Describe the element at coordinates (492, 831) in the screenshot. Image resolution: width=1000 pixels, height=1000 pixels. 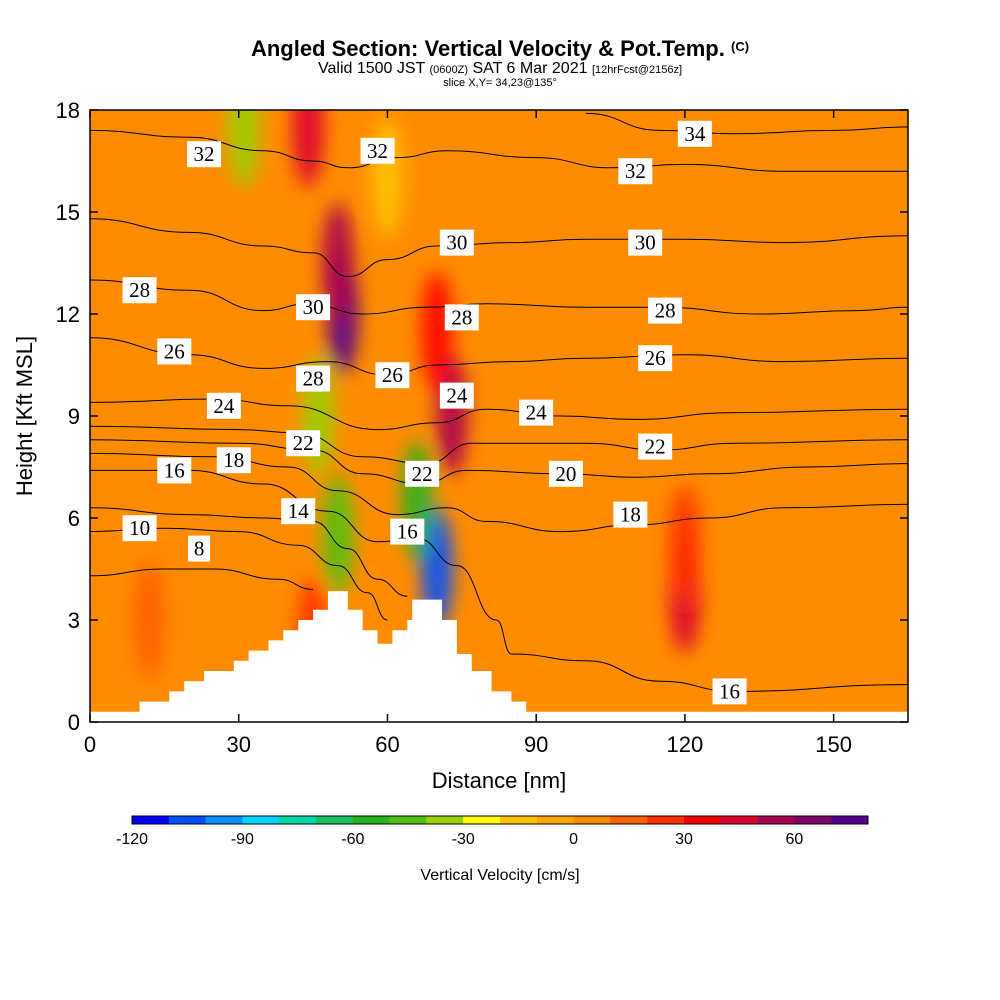
I see `colorbar: -120 -90 -60 -30 0 30 60` at that location.